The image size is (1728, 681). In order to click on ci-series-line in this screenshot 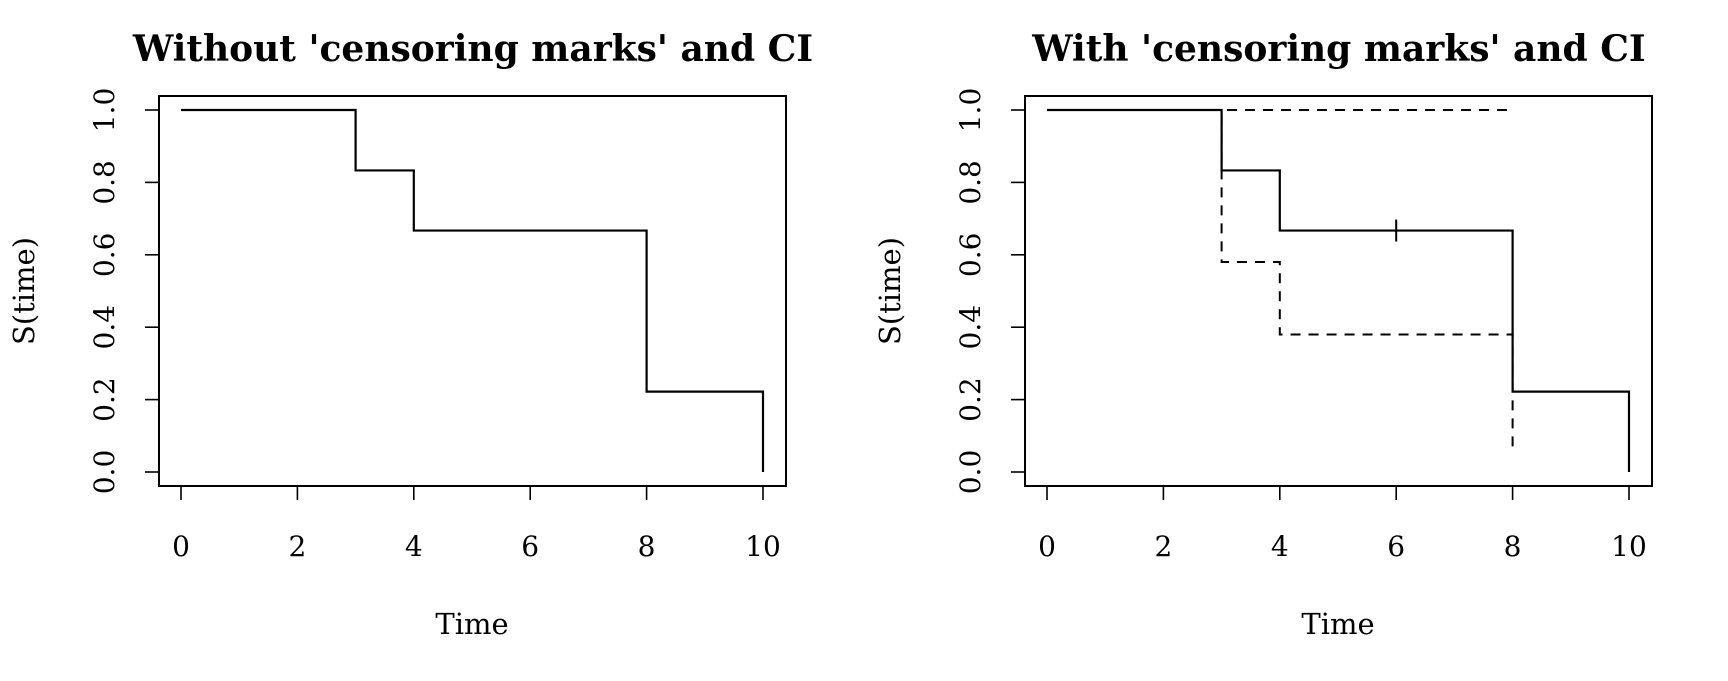, I will do `click(1280, 280)`.